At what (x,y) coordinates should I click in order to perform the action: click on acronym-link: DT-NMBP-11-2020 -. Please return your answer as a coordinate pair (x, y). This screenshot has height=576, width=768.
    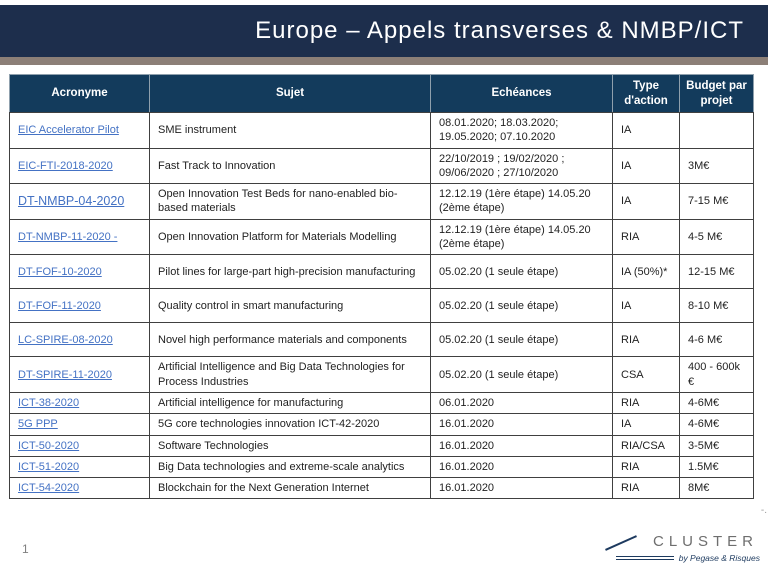
    Looking at the image, I should click on (68, 236).